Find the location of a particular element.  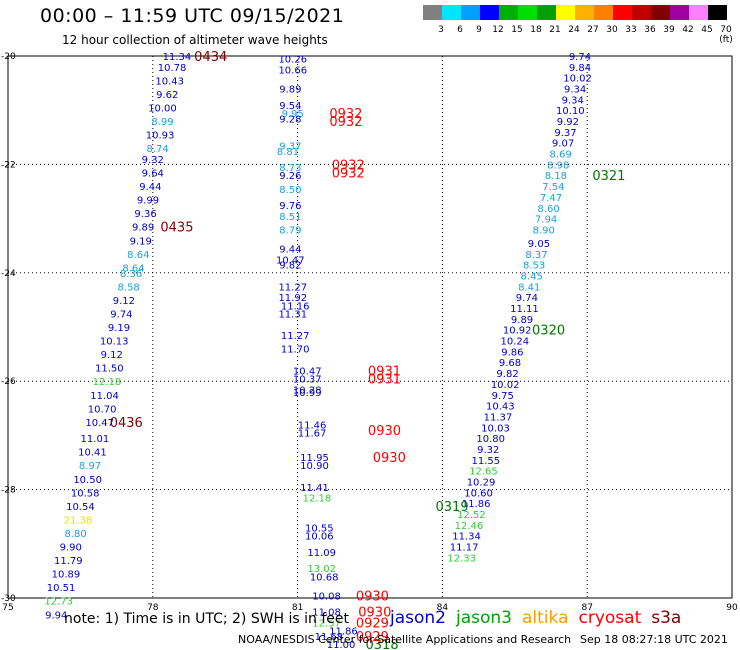

wave-height-label: 11.68 is located at coordinates (329, 637).